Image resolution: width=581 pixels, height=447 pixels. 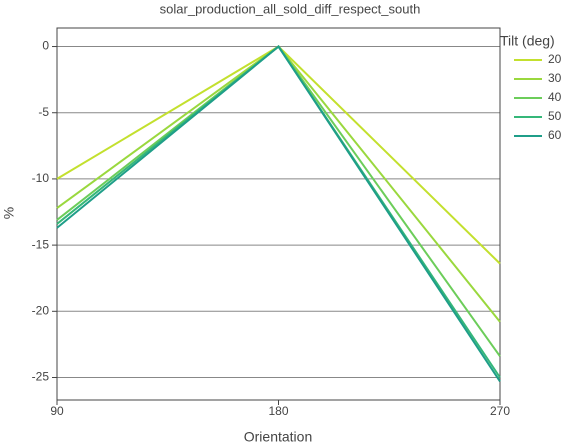 What do you see at coordinates (555, 135) in the screenshot?
I see `legend-label: 60` at bounding box center [555, 135].